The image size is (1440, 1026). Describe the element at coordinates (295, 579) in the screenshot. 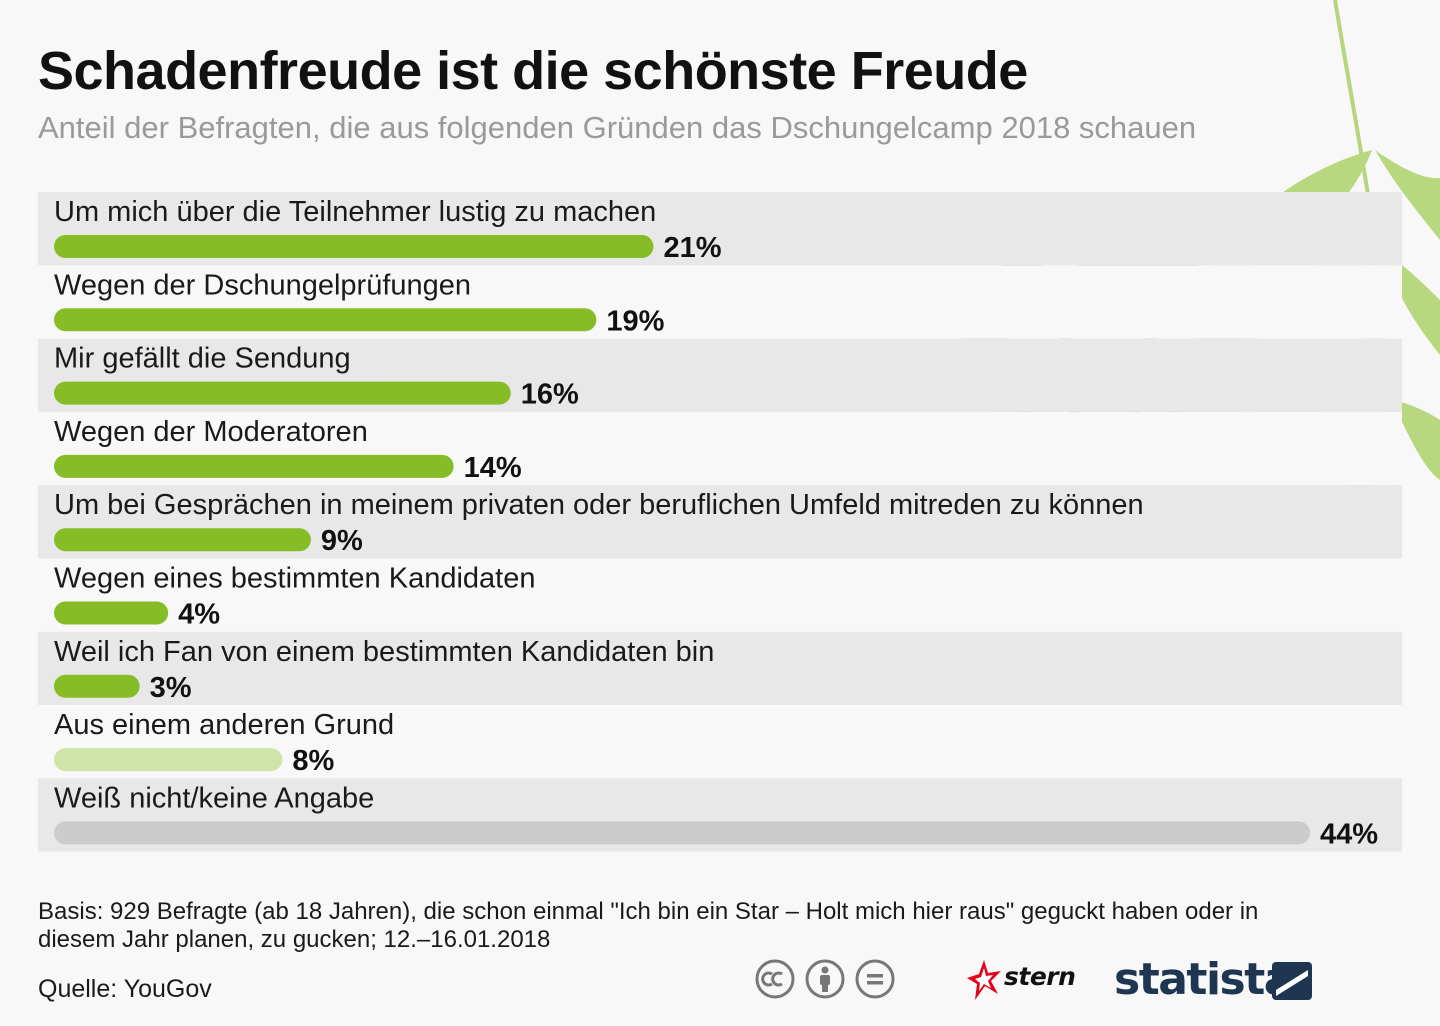

I see `category-label: Wegen eines bestimmten Kandidaten` at that location.